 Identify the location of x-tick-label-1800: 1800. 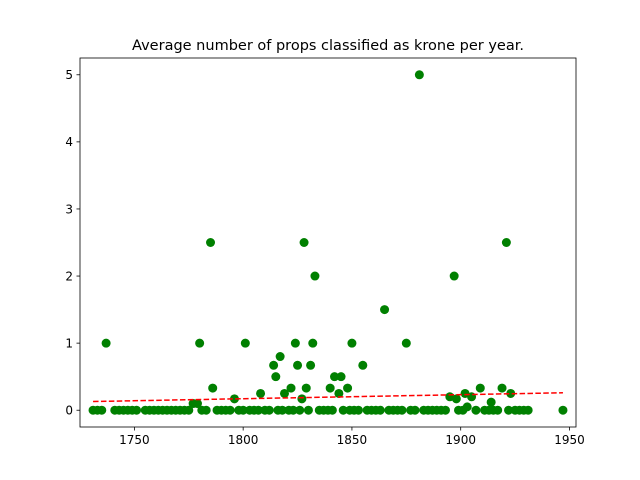
(243, 440).